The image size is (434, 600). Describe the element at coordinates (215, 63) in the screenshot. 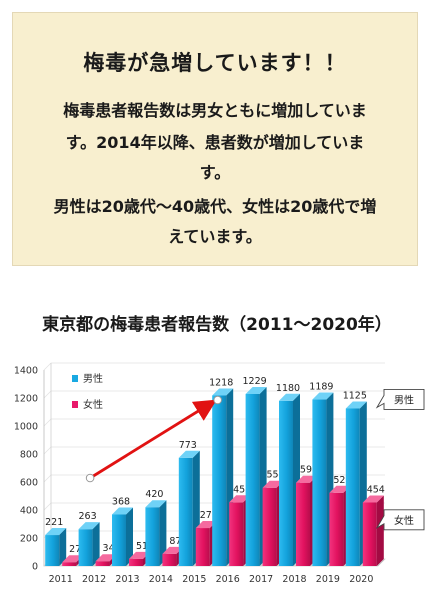

I see `info-title: 梅毒が急増しています！！` at that location.